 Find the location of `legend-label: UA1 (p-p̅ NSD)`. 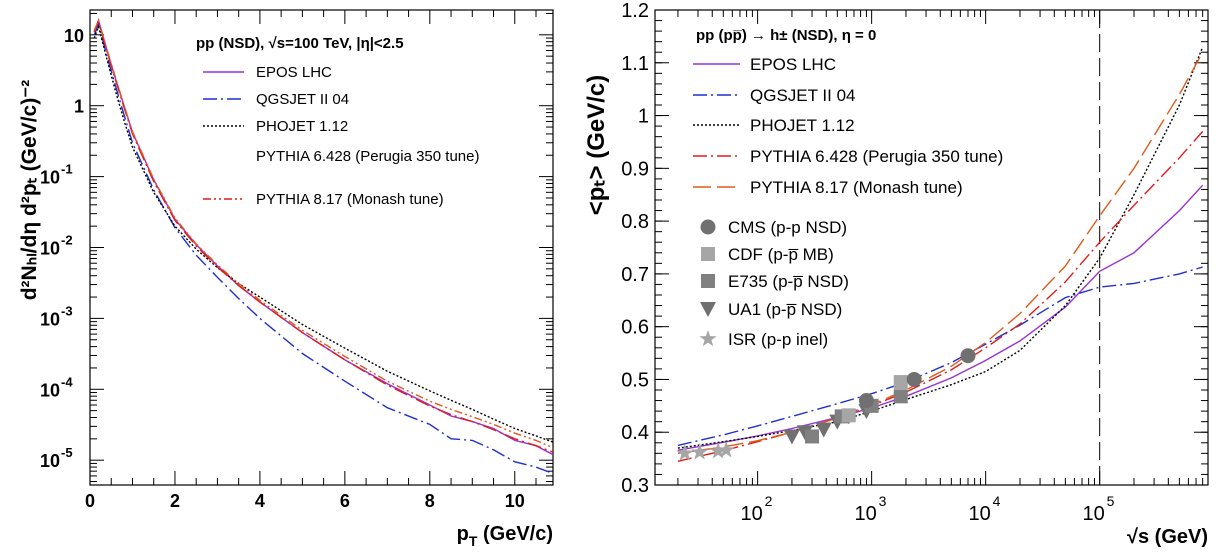

legend-label: UA1 (p-p̅ NSD) is located at coordinates (785, 309).